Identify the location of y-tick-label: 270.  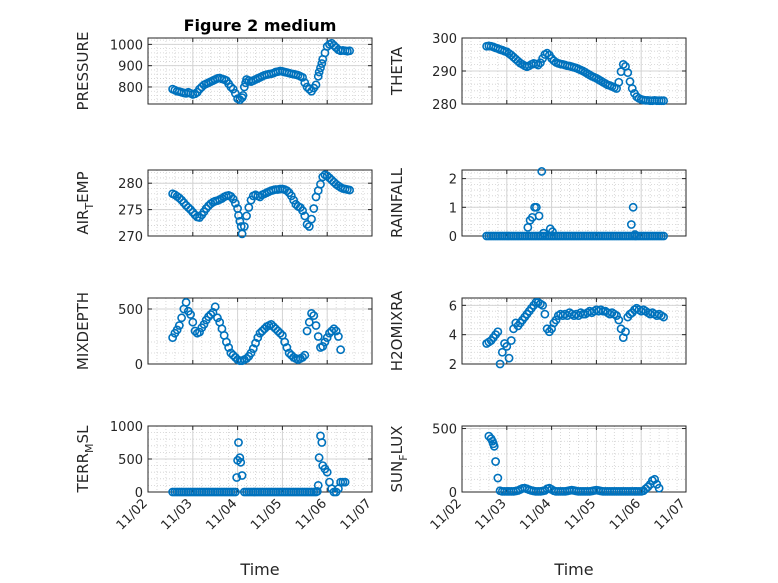
(130, 237).